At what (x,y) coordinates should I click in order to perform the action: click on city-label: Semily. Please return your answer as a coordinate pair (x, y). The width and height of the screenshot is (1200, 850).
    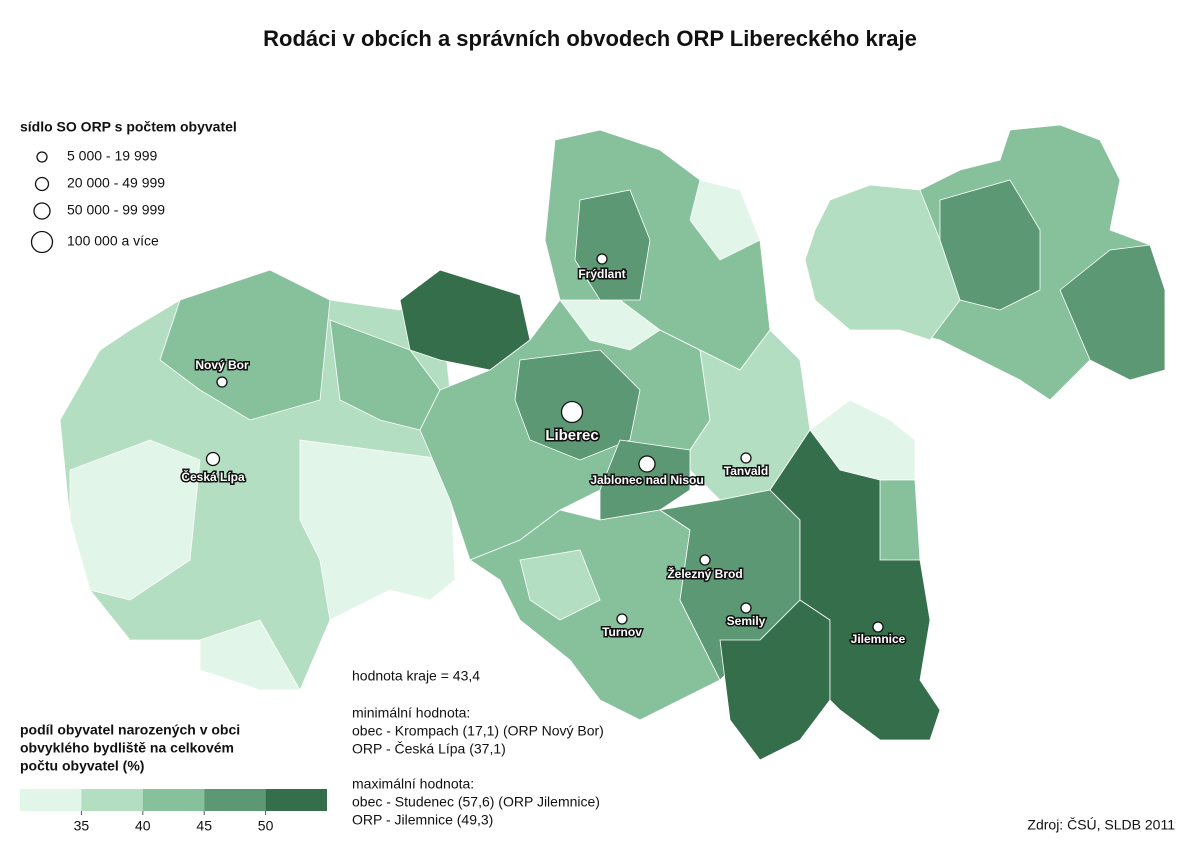
    Looking at the image, I should click on (746, 621).